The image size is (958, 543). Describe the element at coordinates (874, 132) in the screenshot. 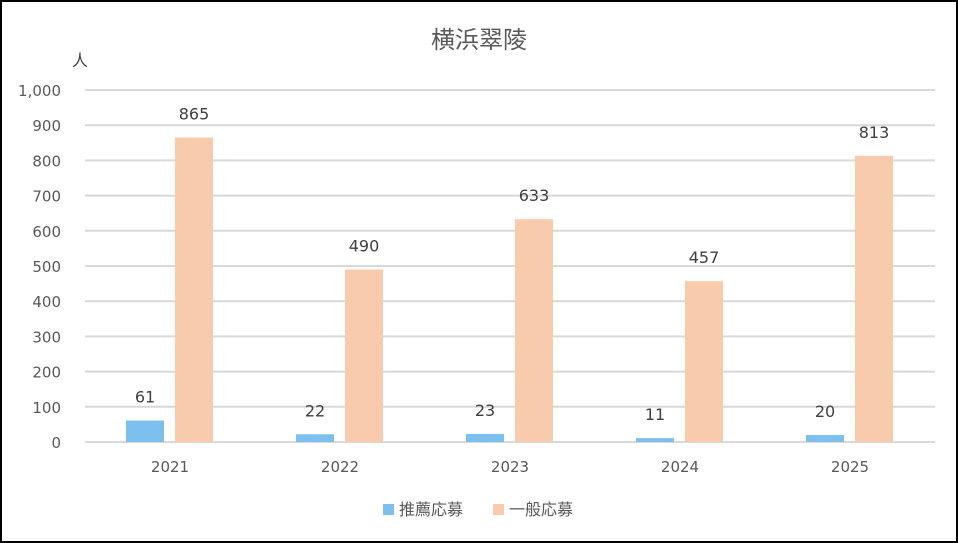

I see `data-label: 813` at that location.